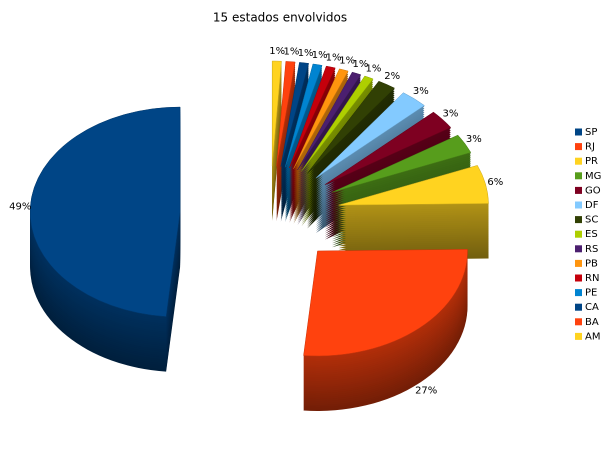 Image resolution: width=609 pixels, height=455 pixels. Describe the element at coordinates (593, 190) in the screenshot. I see `legend-label: GO` at that location.